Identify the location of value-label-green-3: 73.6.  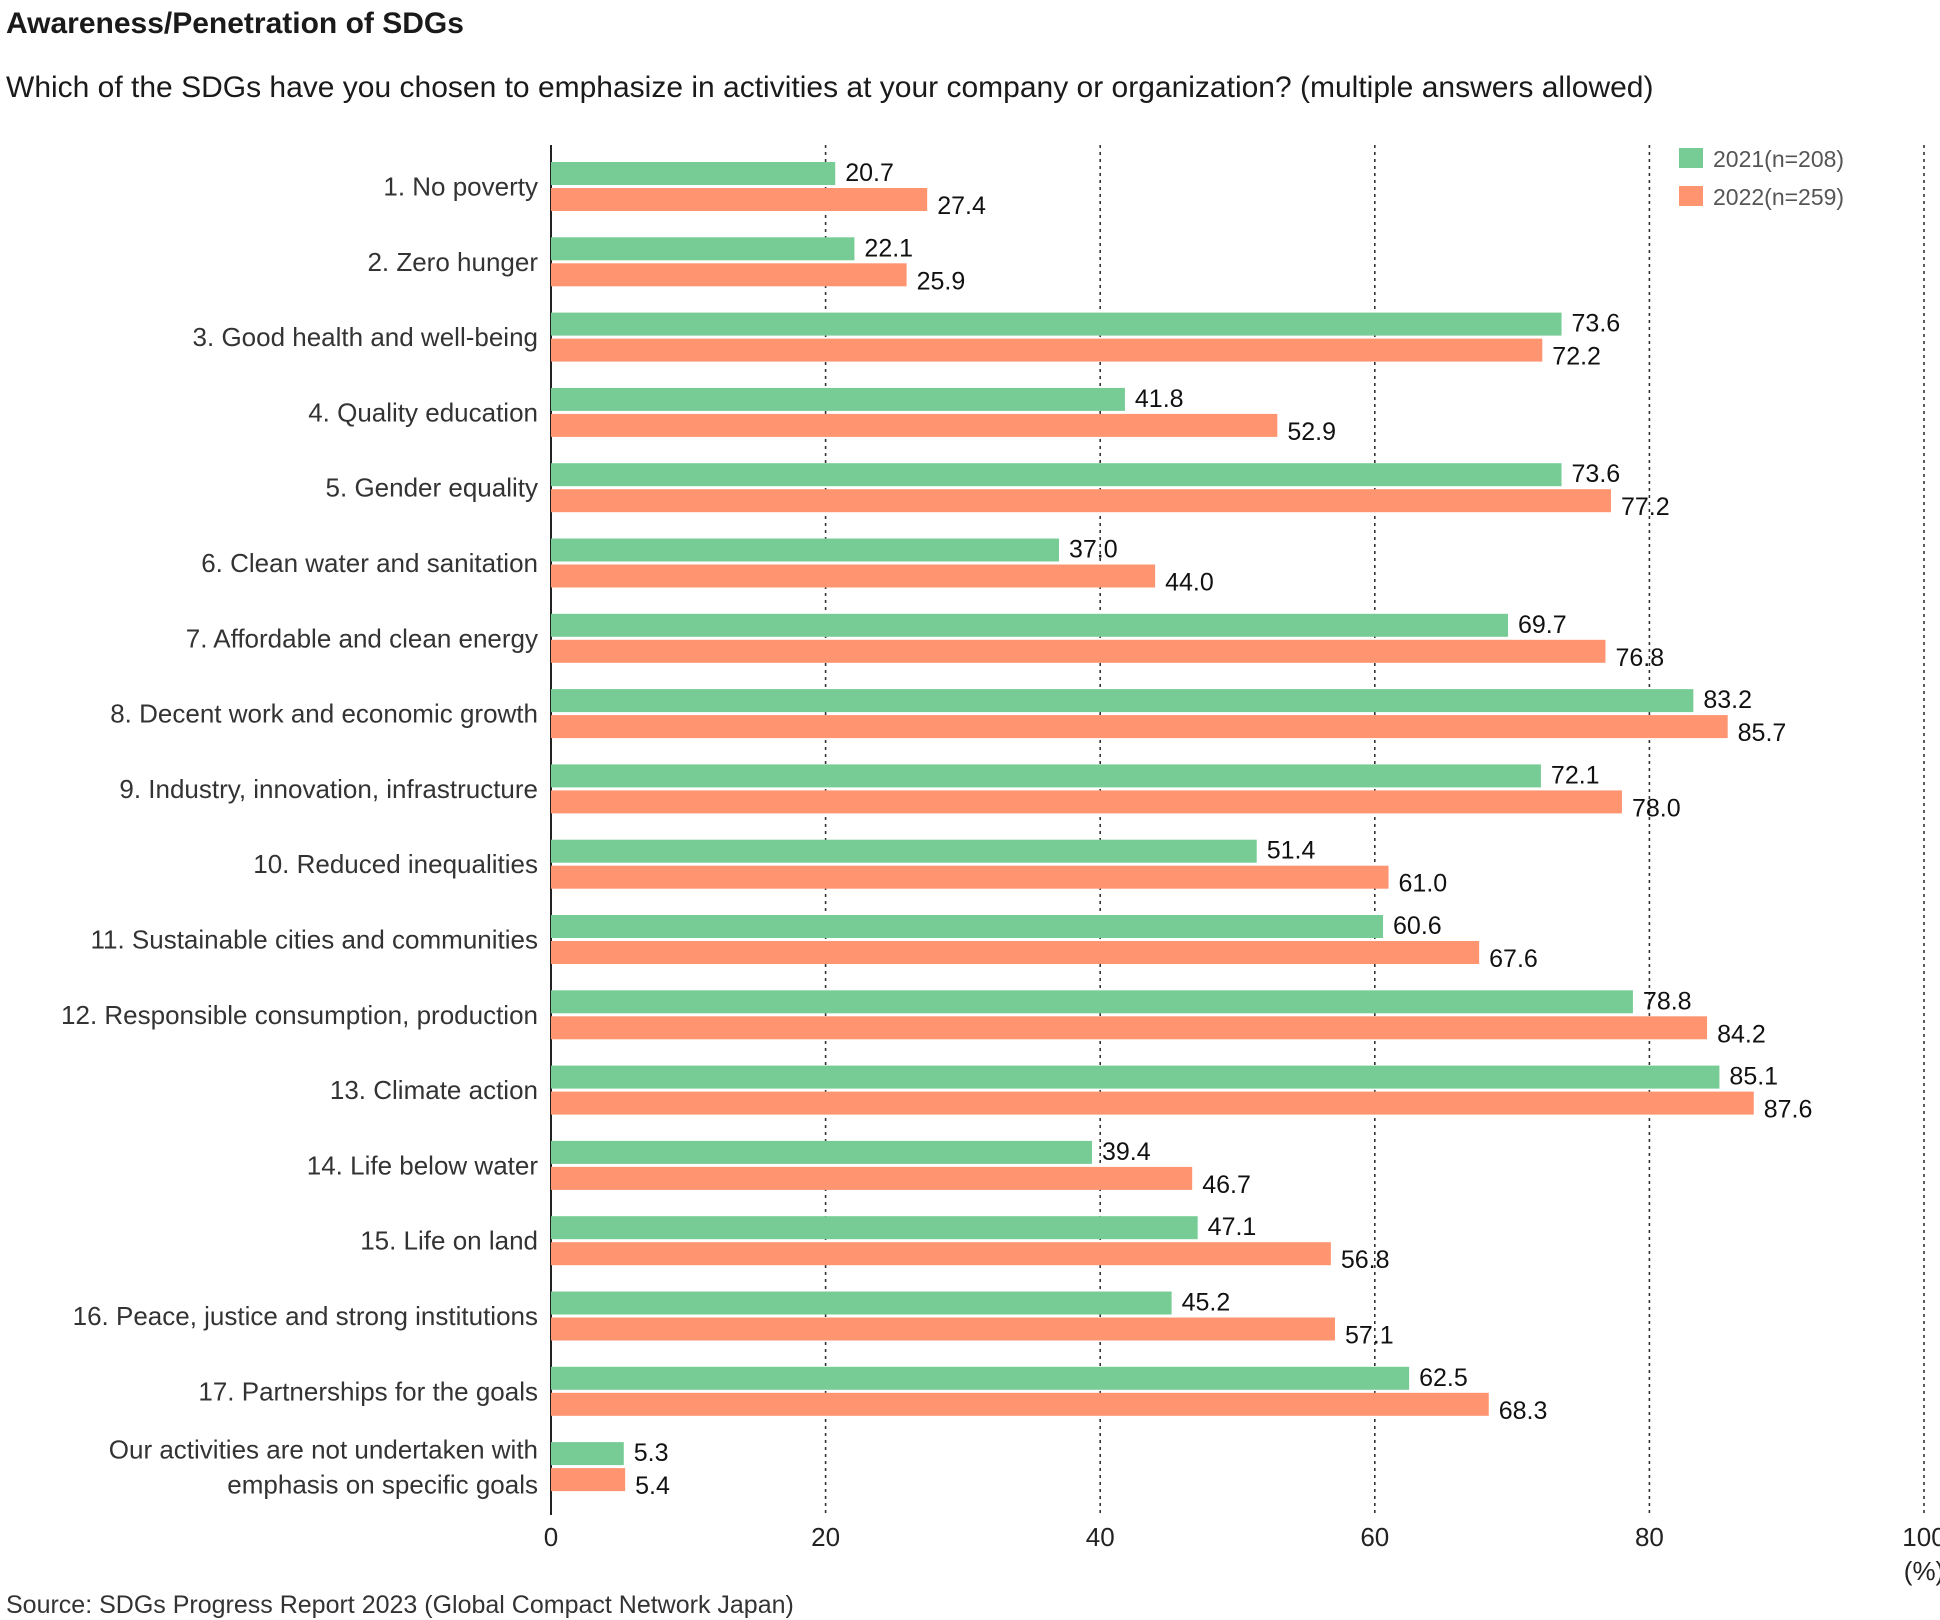
(1596, 324).